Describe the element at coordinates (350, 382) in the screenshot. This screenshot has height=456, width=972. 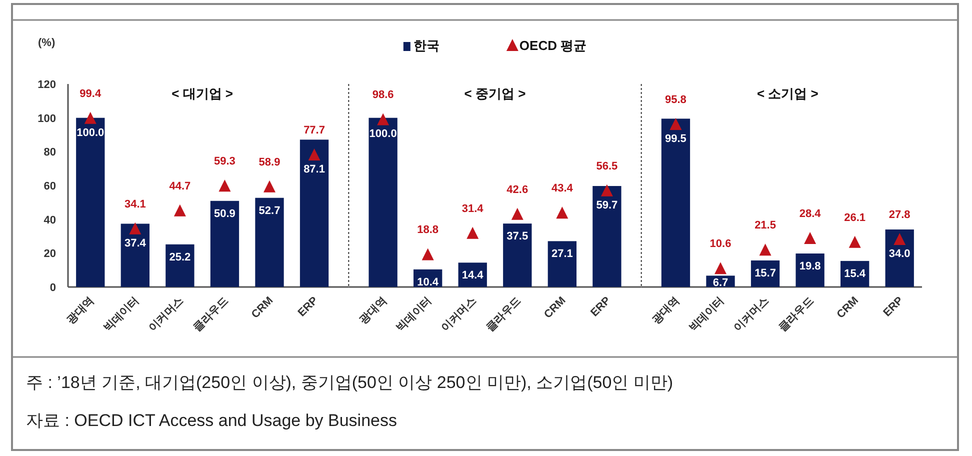
I see `text: 주 : ’18년 기준, 대기업(250인 이상), 중기업(50인 이상 250인 미만), 소기업(50인 미만)` at that location.